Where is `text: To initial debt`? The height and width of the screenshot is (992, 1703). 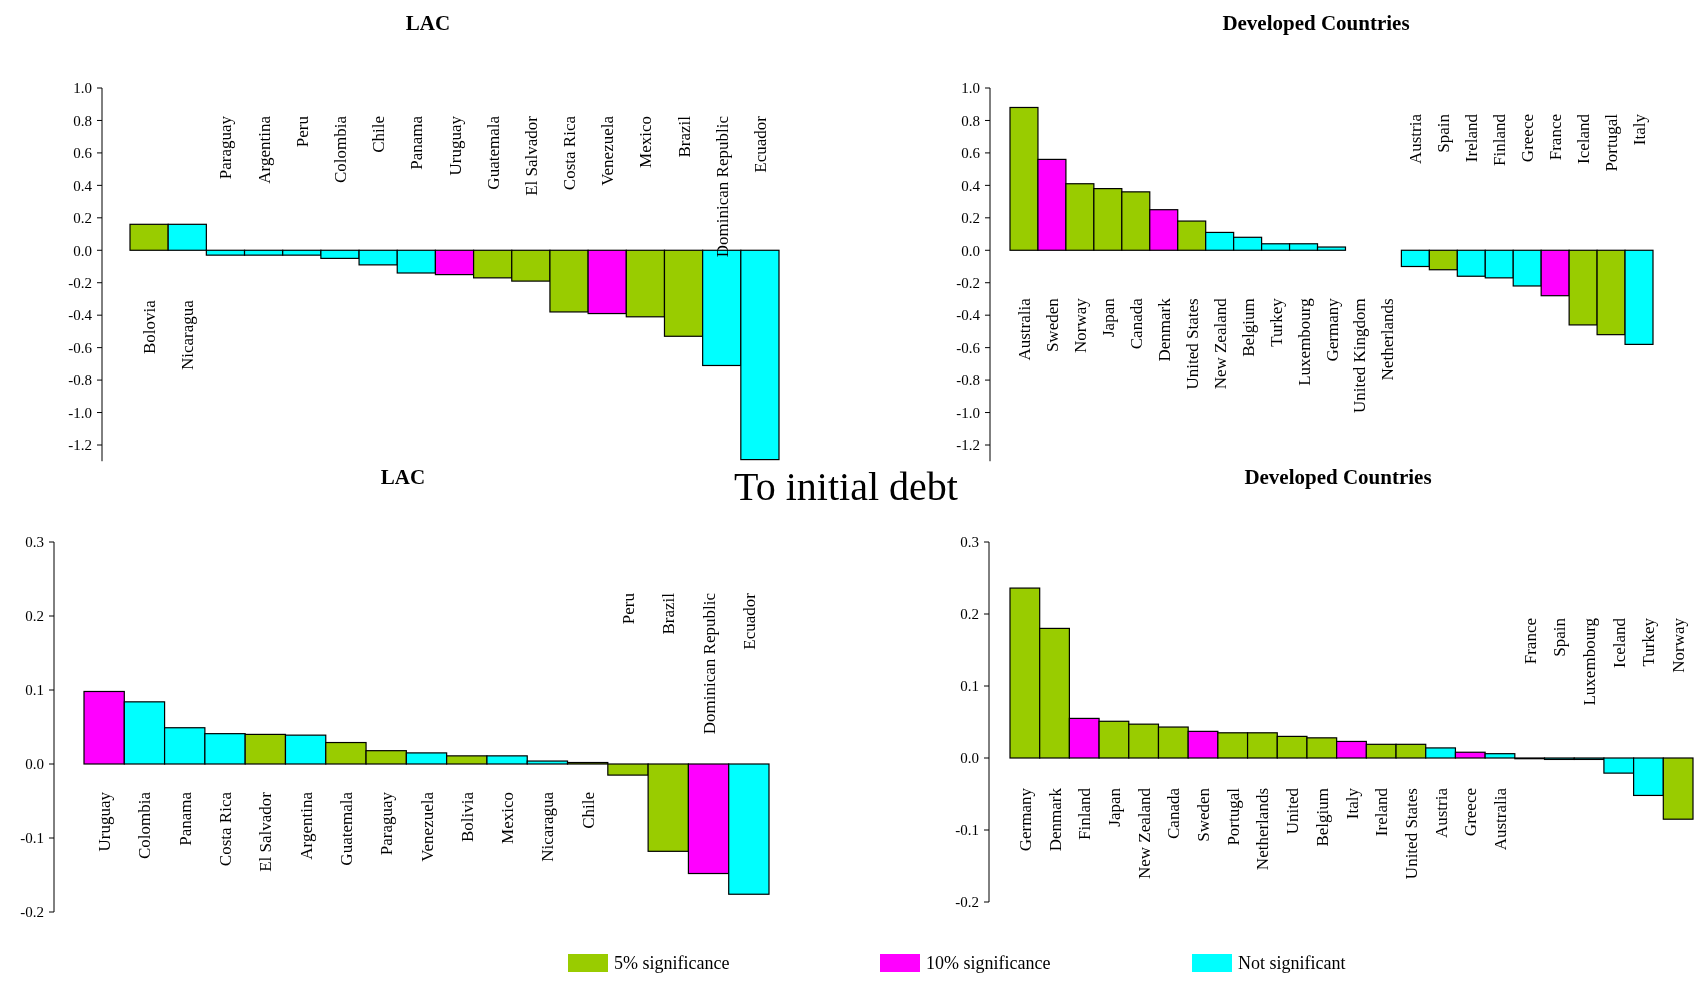
text: To initial debt is located at coordinates (846, 486).